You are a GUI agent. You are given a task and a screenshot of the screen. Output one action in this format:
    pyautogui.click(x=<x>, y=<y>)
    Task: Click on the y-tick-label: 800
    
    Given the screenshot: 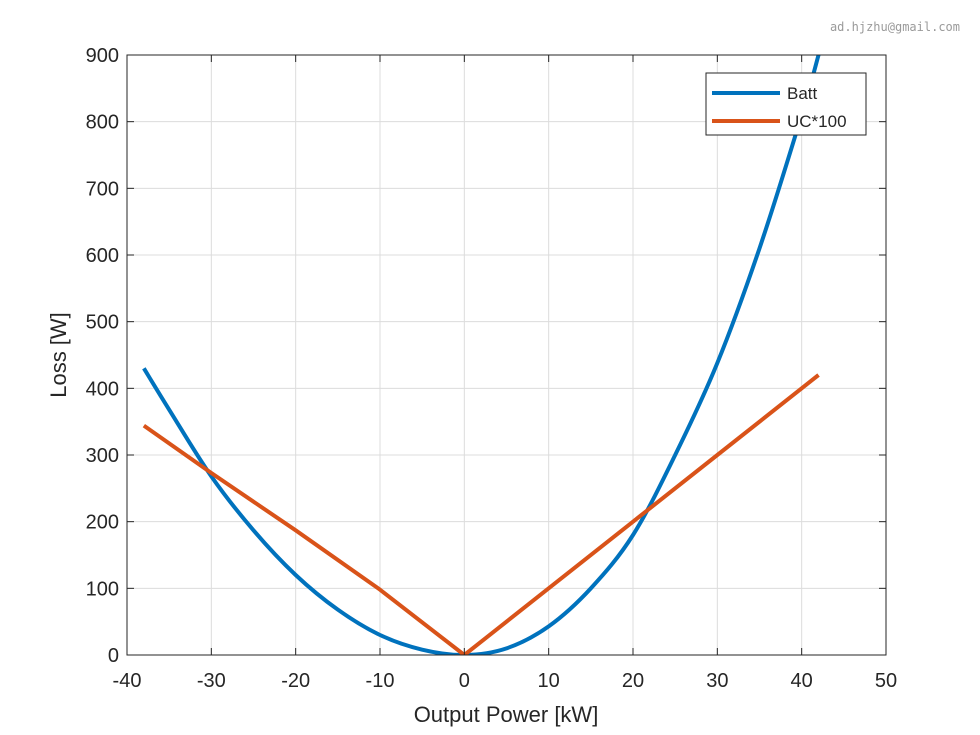 What is the action you would take?
    pyautogui.click(x=102, y=123)
    